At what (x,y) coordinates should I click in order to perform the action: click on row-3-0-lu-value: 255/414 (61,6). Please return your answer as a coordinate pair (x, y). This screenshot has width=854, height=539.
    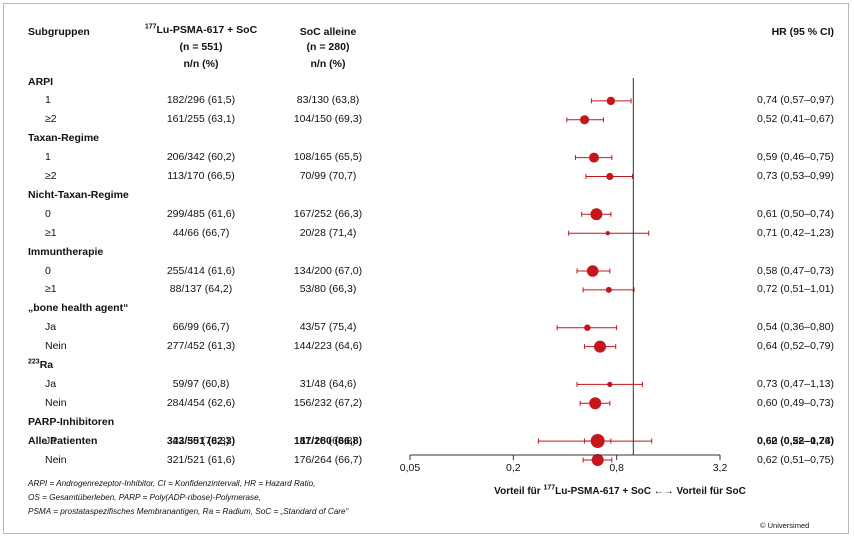
    Looking at the image, I should click on (201, 270).